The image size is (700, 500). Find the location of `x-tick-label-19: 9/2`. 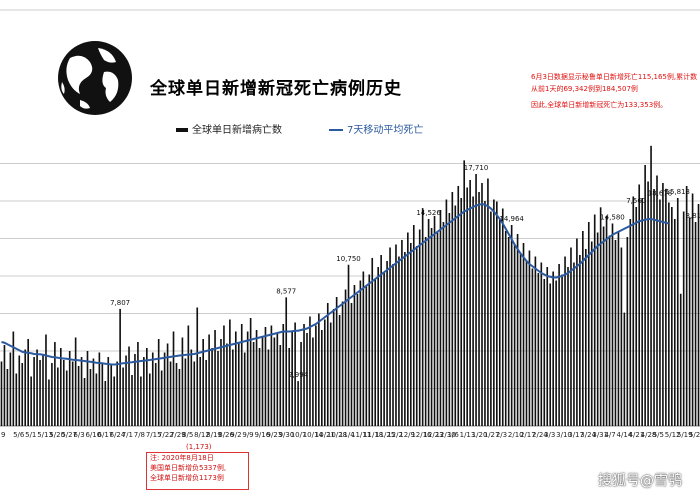

x-tick-label-19: 9/2 is located at coordinates (235, 435).